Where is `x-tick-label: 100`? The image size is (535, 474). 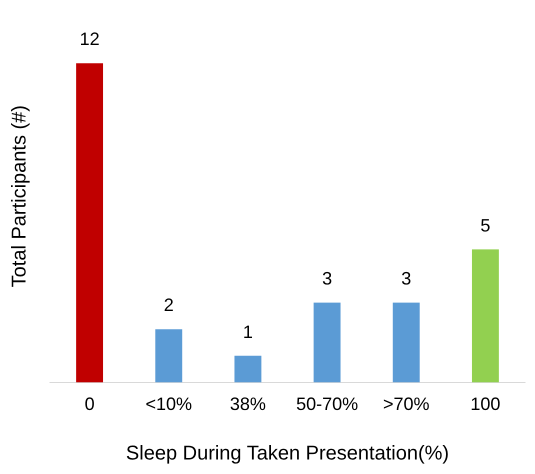 x-tick-label: 100 is located at coordinates (485, 404).